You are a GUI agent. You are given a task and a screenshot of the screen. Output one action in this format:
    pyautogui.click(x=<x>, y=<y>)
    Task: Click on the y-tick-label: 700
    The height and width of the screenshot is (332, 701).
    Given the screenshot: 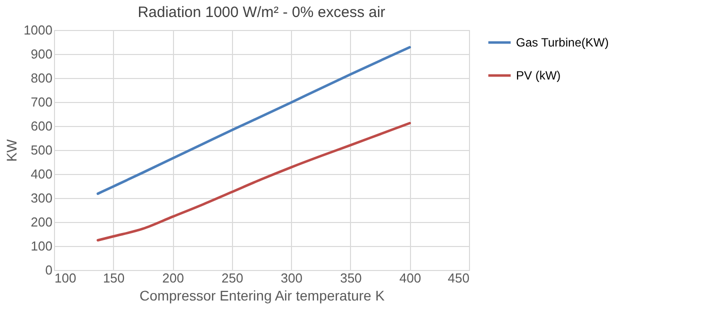 What is the action you would take?
    pyautogui.click(x=41, y=102)
    